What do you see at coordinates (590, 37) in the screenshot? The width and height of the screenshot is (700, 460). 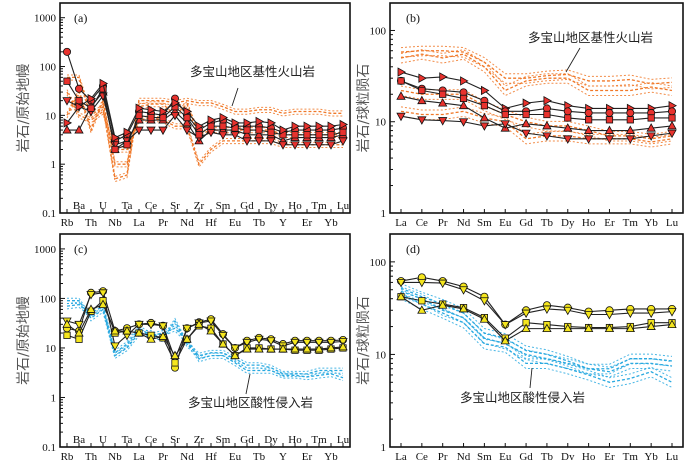 I see `field-annotation: 多宝山地区基性火山岩` at bounding box center [590, 37].